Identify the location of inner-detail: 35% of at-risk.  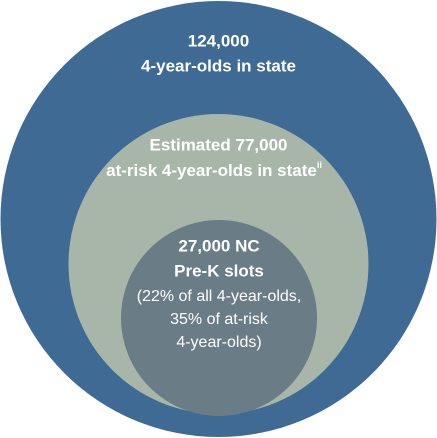
(219, 319).